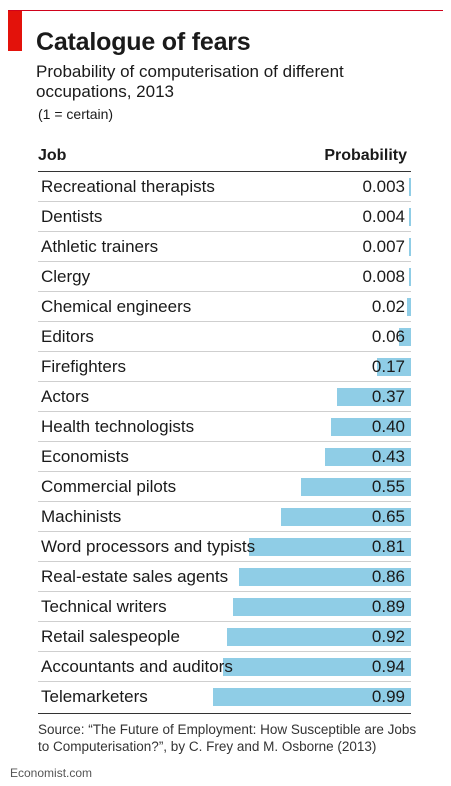  Describe the element at coordinates (224, 517) in the screenshot. I see `table-row: Machinists 0.65` at that location.